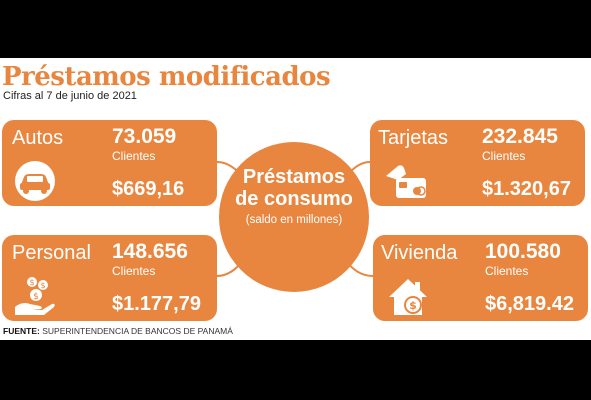 The image size is (591, 400). I want to click on card-autos-clients-label: Clientes, so click(134, 156).